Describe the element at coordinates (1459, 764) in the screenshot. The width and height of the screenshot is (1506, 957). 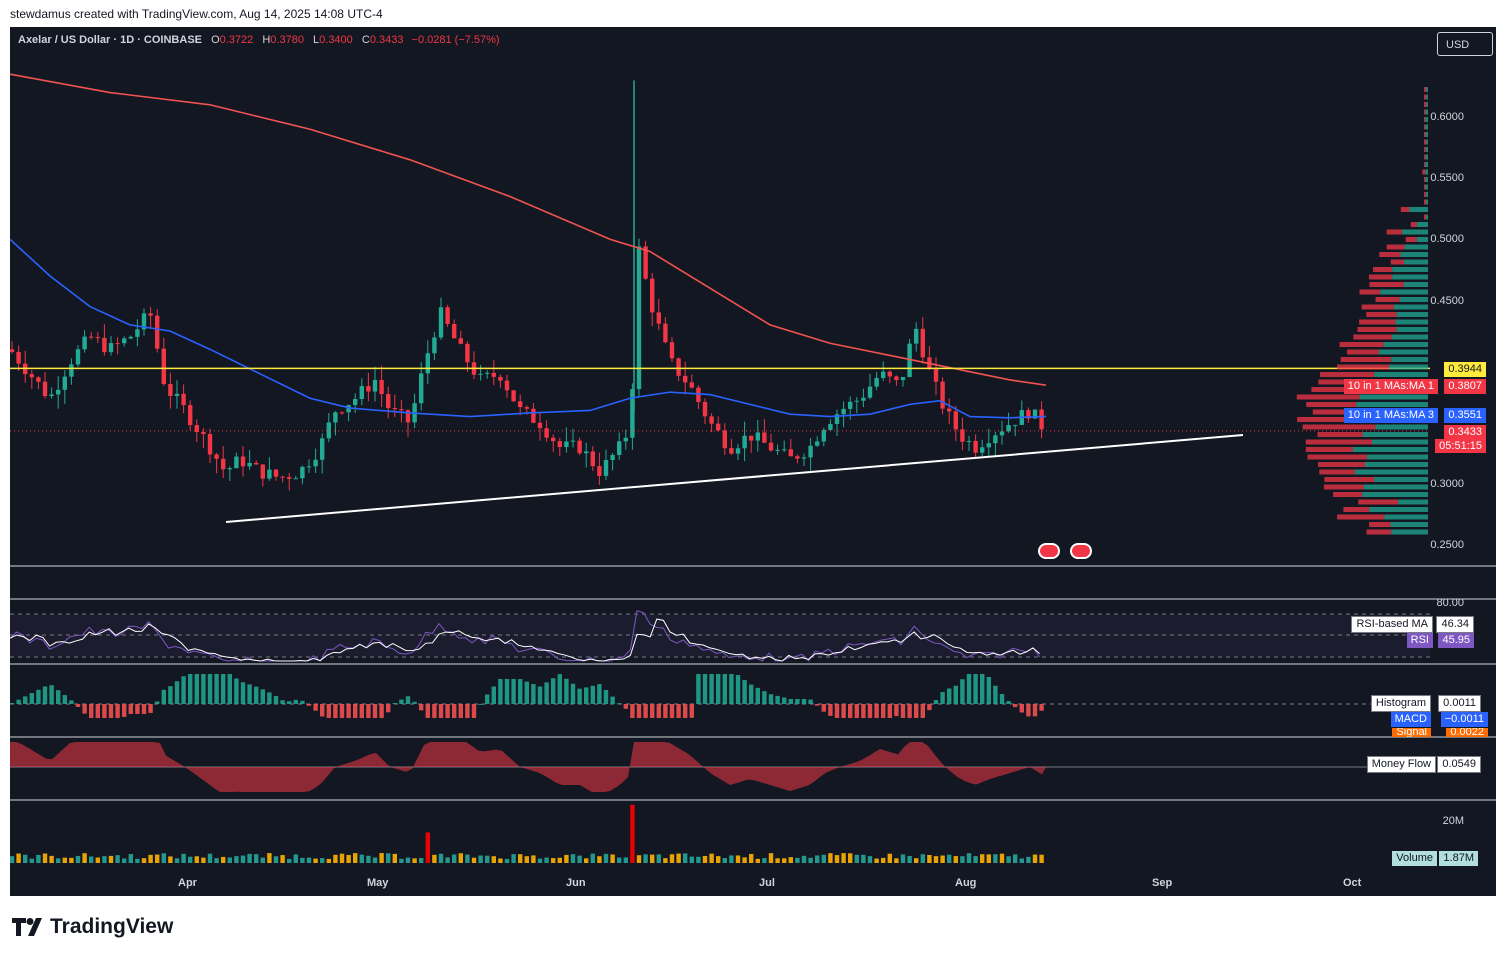
I see `money-flow-value: 0.0549` at that location.